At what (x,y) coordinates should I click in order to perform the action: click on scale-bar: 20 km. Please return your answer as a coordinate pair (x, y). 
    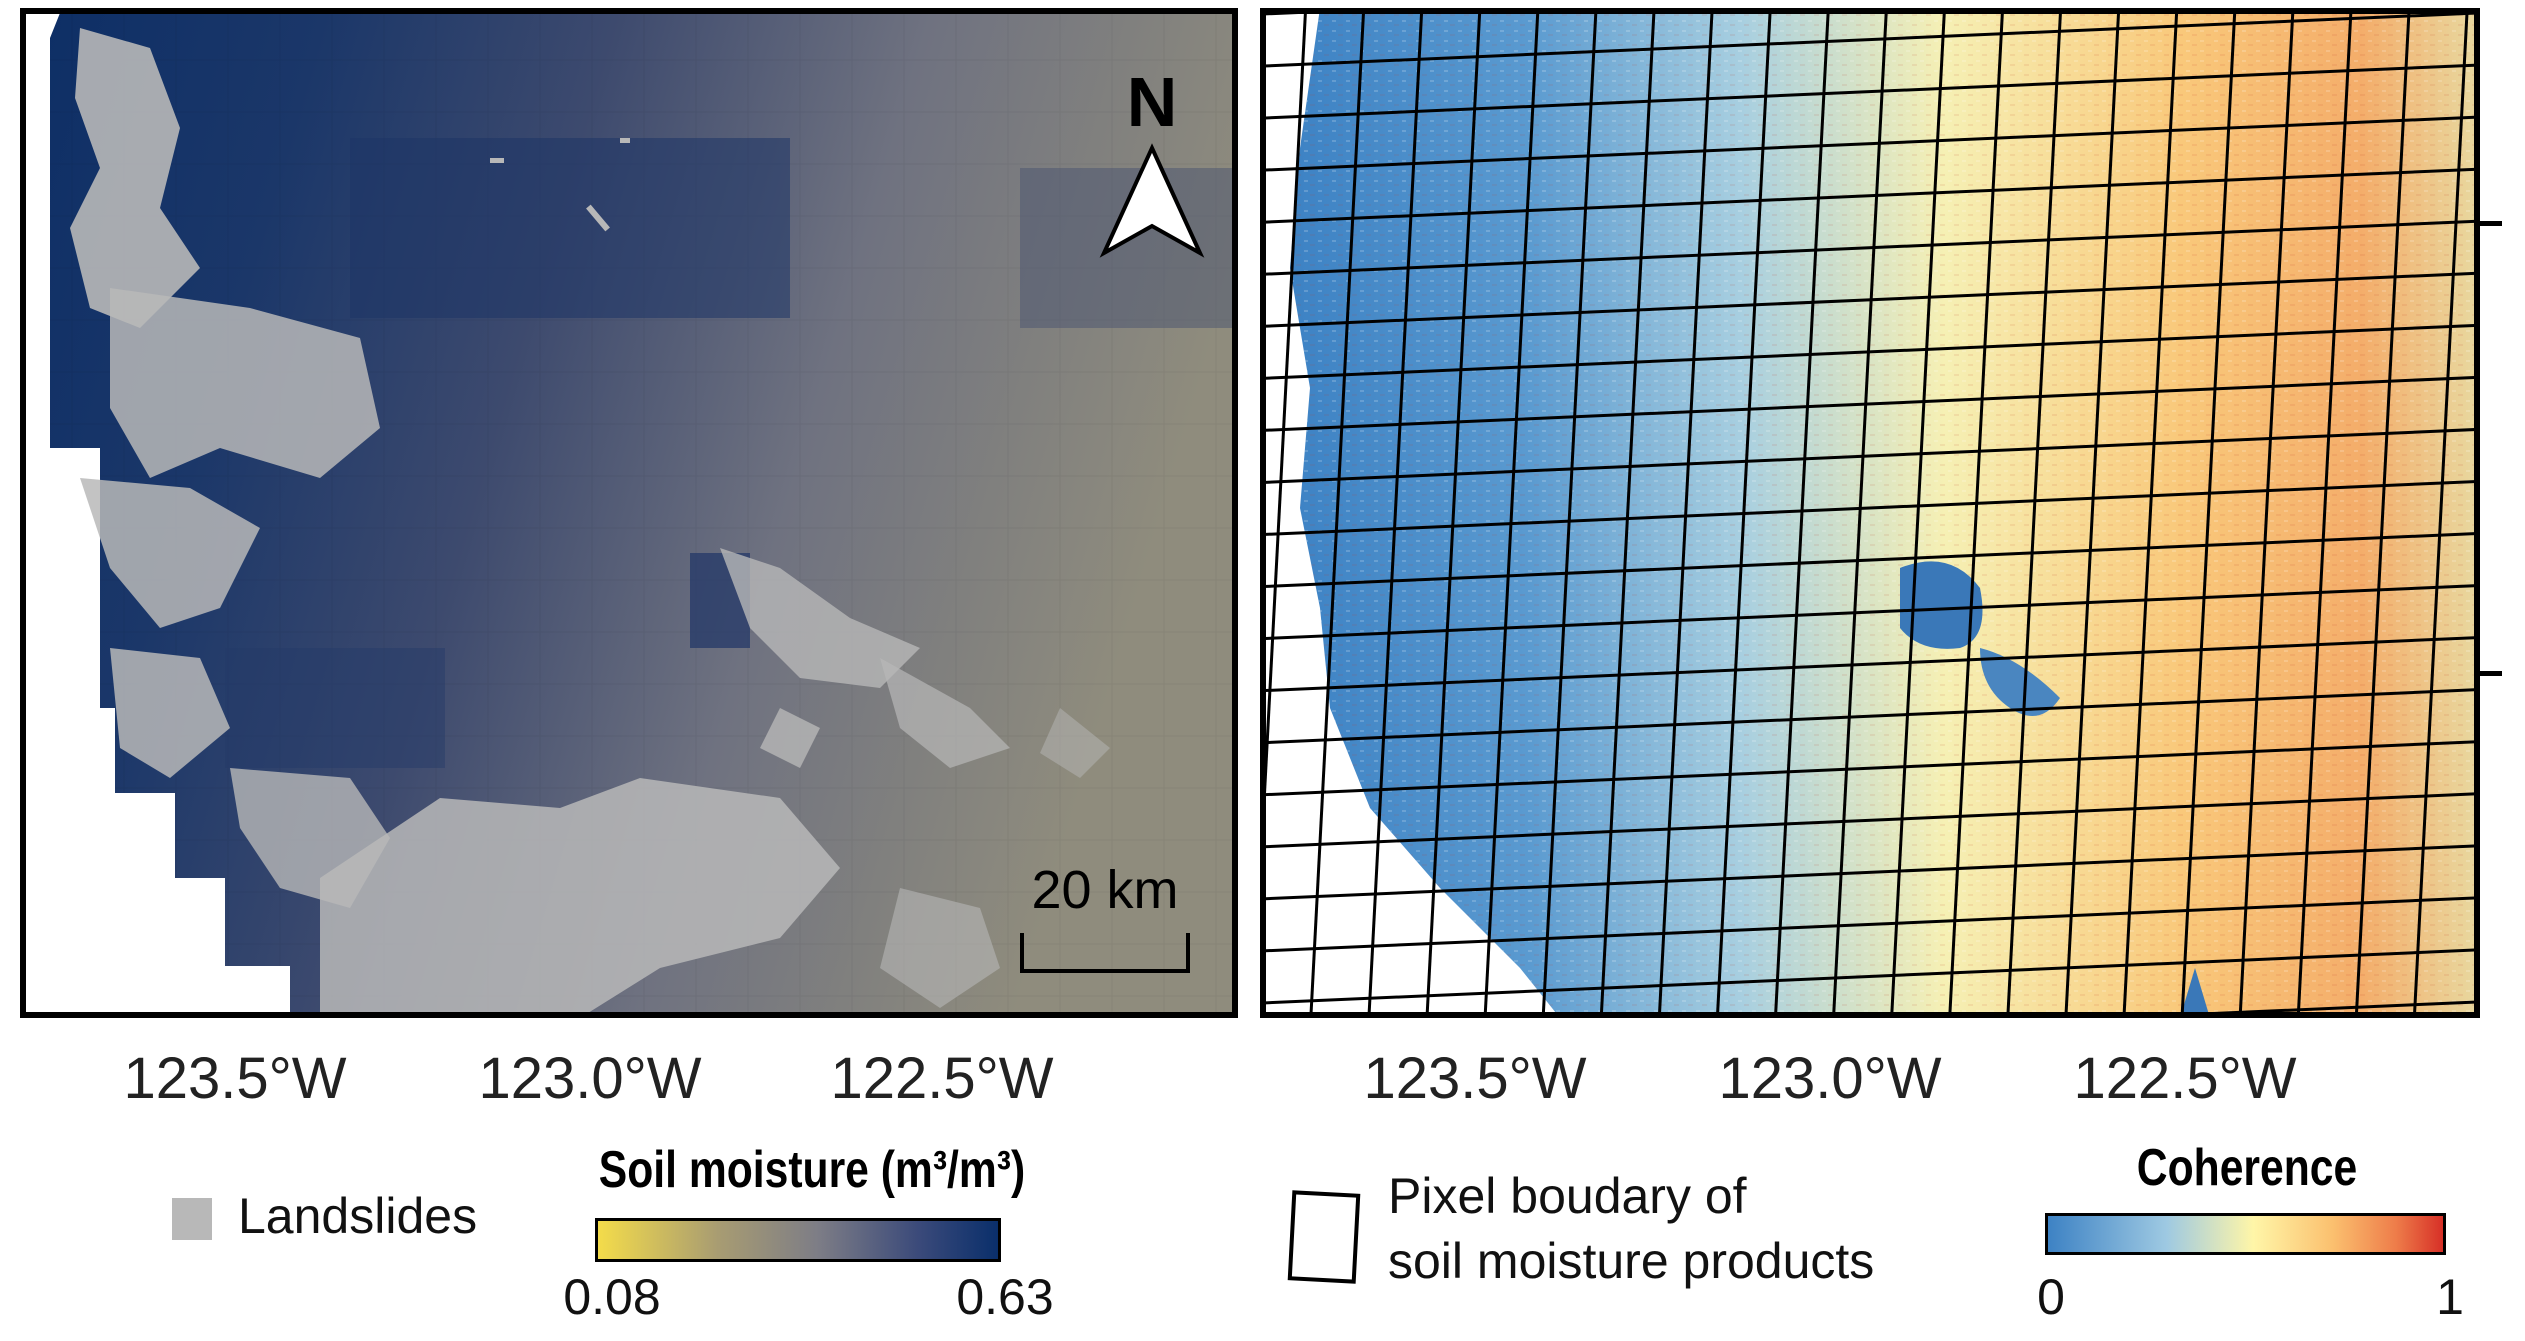
    Looking at the image, I should click on (1105, 916).